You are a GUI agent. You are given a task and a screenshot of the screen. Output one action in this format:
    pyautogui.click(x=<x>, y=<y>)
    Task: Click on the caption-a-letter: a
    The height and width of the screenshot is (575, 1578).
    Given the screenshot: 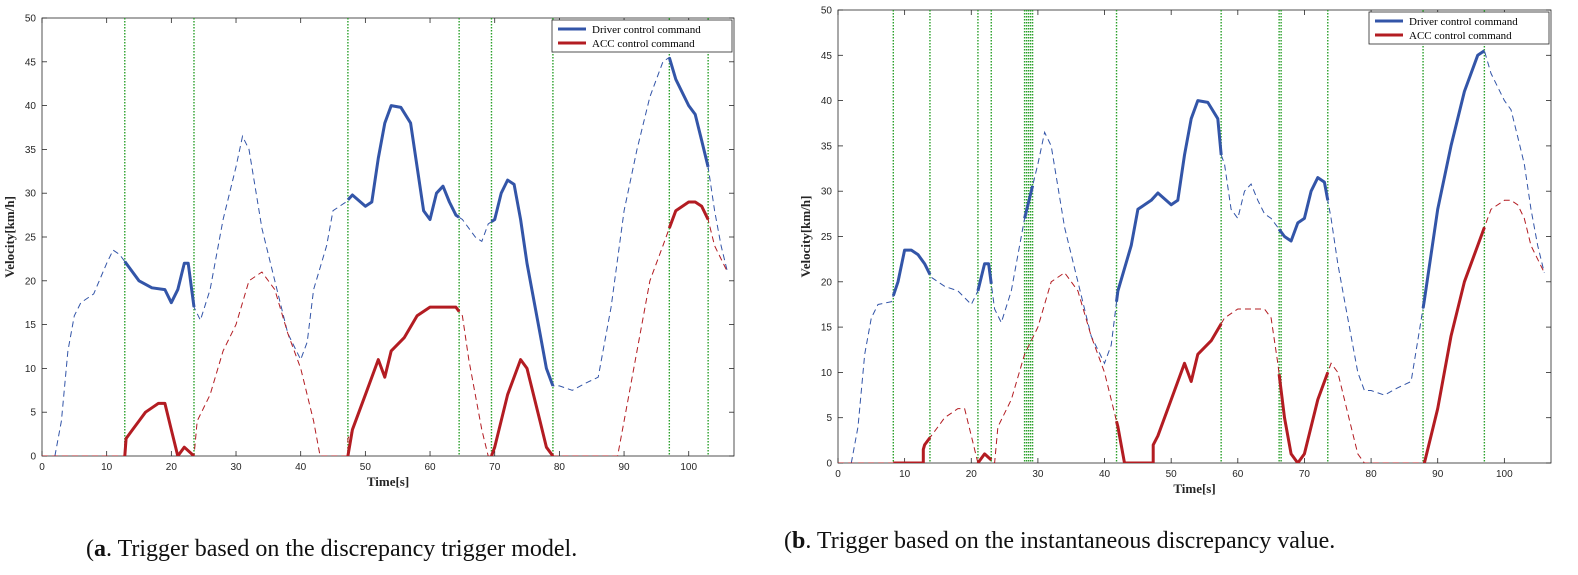 What is the action you would take?
    pyautogui.click(x=100, y=549)
    